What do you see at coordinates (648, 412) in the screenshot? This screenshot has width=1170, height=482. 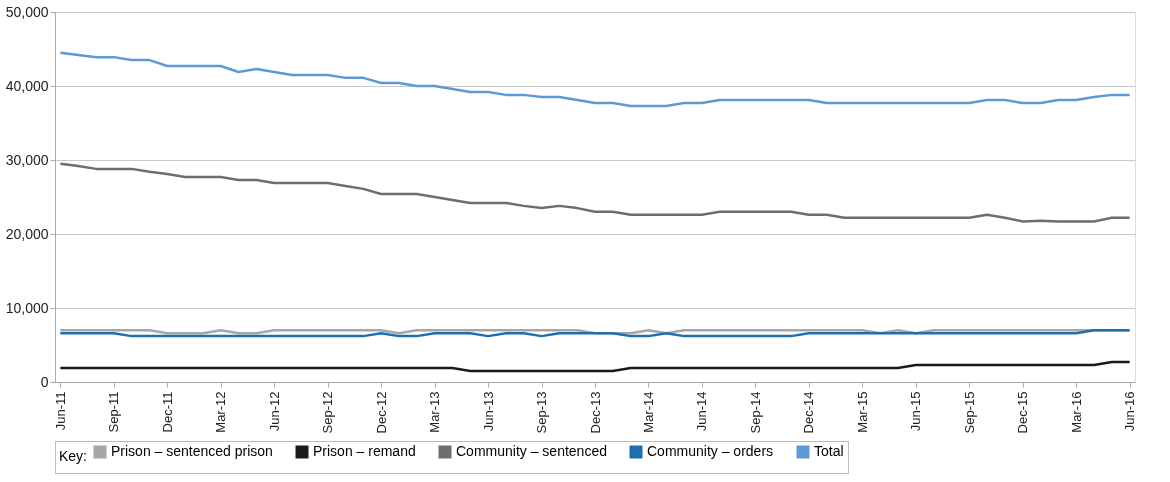 I see `x-tick-label: Mar-14` at bounding box center [648, 412].